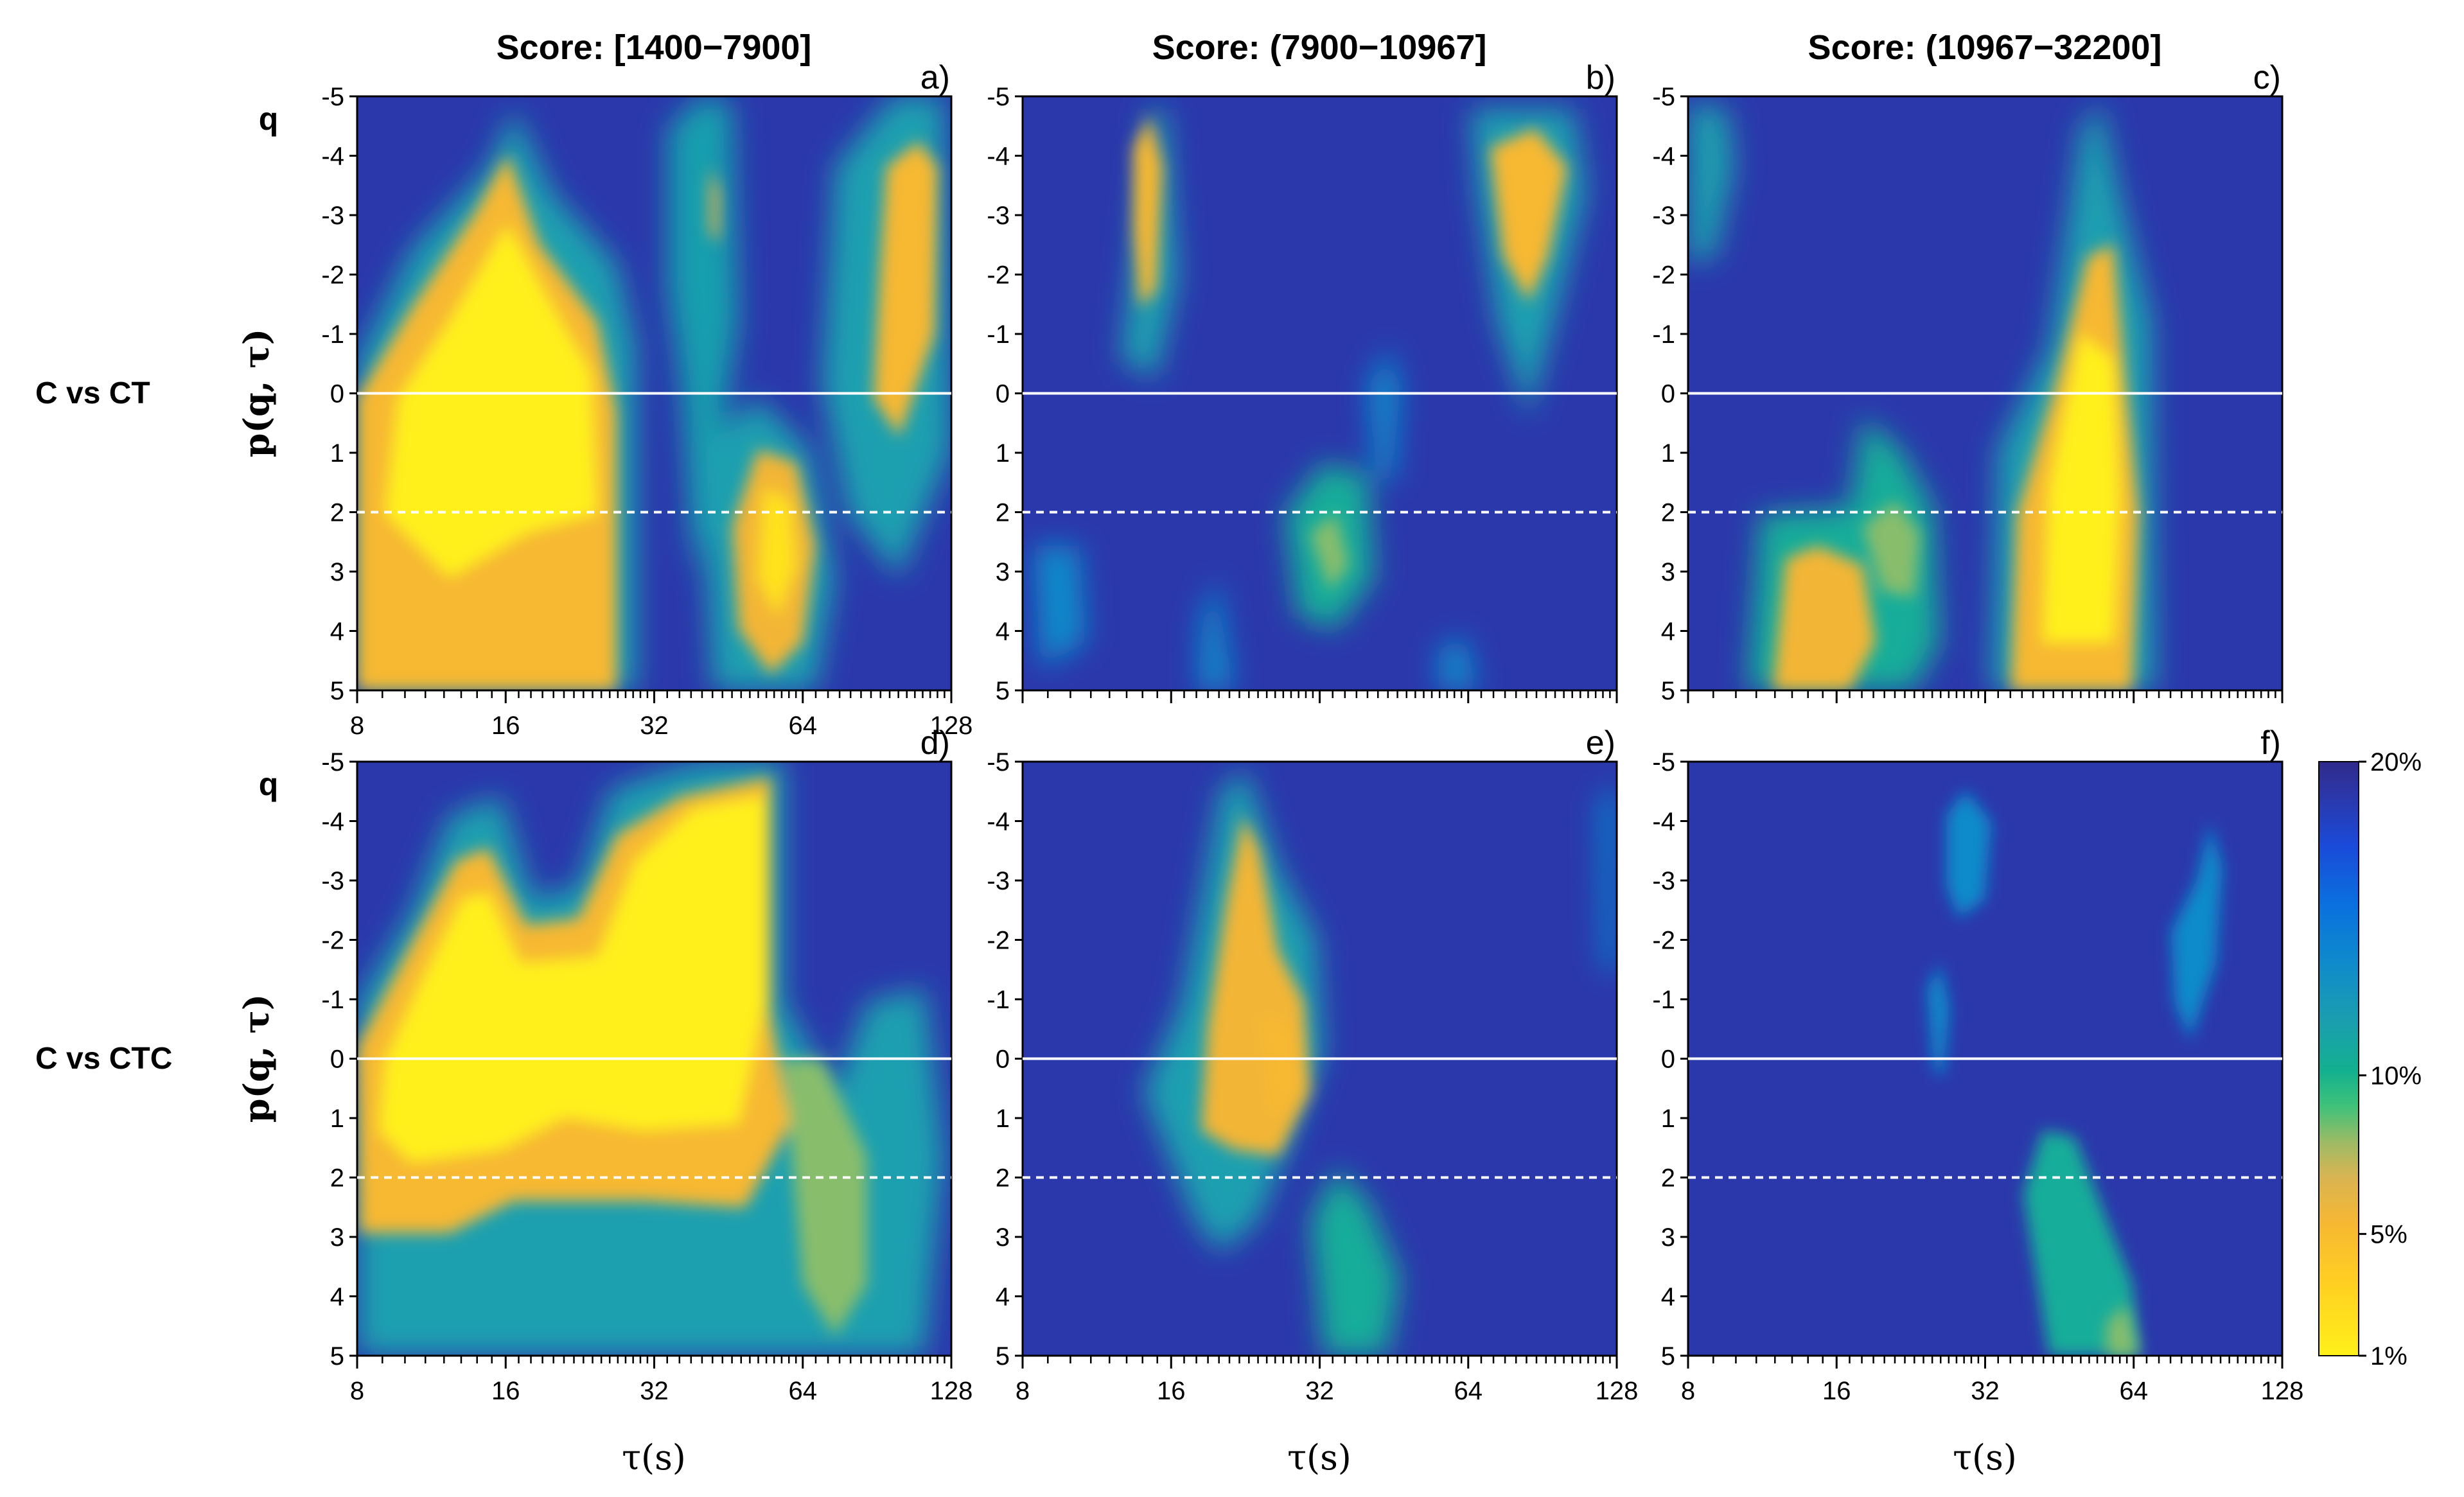 This screenshot has width=2464, height=1497. What do you see at coordinates (2282, 1391) in the screenshot?
I see `panel-f-xtick-label-4: 128` at bounding box center [2282, 1391].